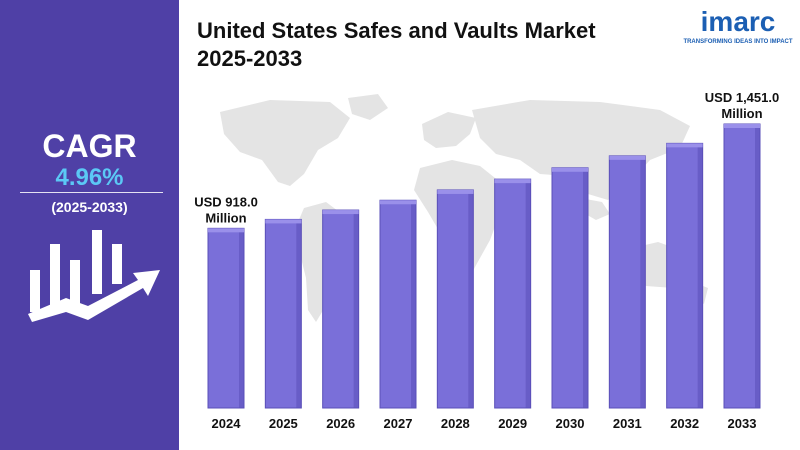 This screenshot has height=450, width=800. What do you see at coordinates (226, 201) in the screenshot?
I see `data-label-2024-value: USD 918.0` at bounding box center [226, 201].